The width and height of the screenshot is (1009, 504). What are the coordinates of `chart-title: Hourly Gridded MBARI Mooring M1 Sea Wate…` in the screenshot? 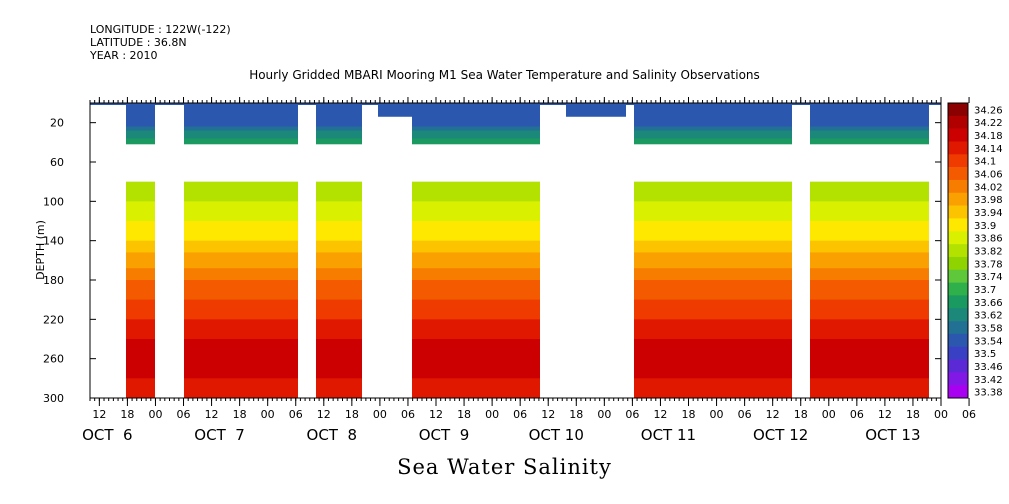 It's located at (504, 75).